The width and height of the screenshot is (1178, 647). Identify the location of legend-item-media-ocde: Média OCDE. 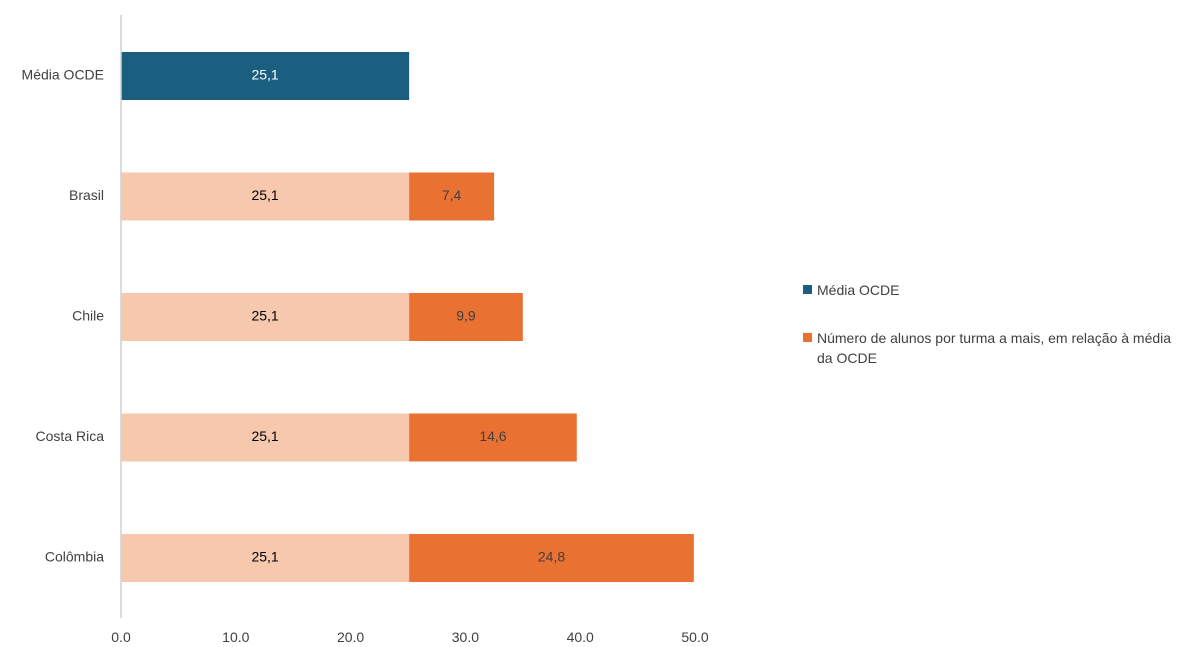
(988, 290).